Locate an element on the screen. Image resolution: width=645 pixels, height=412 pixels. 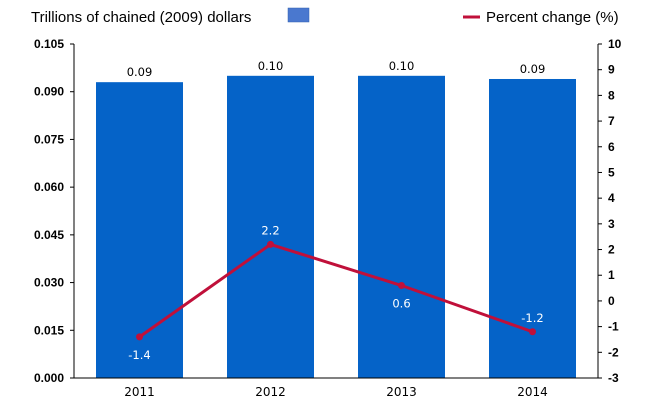
legend-label-line: Percent change (%) is located at coordinates (552, 17).